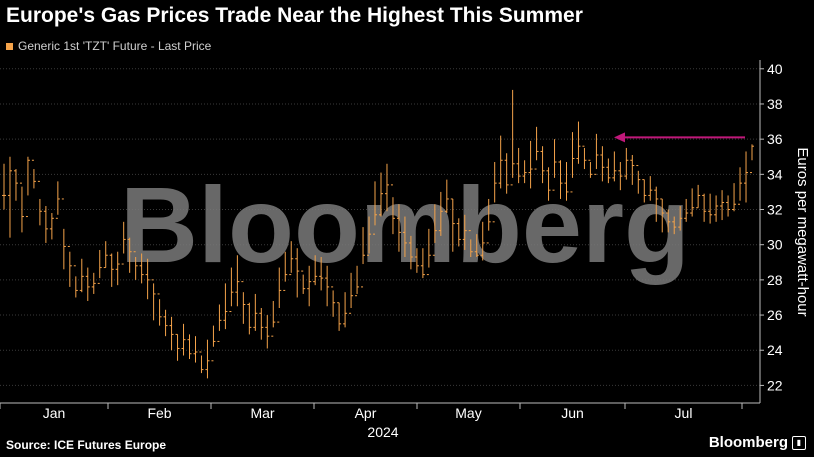 The width and height of the screenshot is (814, 457). What do you see at coordinates (86, 445) in the screenshot?
I see `source-note: Source: ICE Futures Europe` at bounding box center [86, 445].